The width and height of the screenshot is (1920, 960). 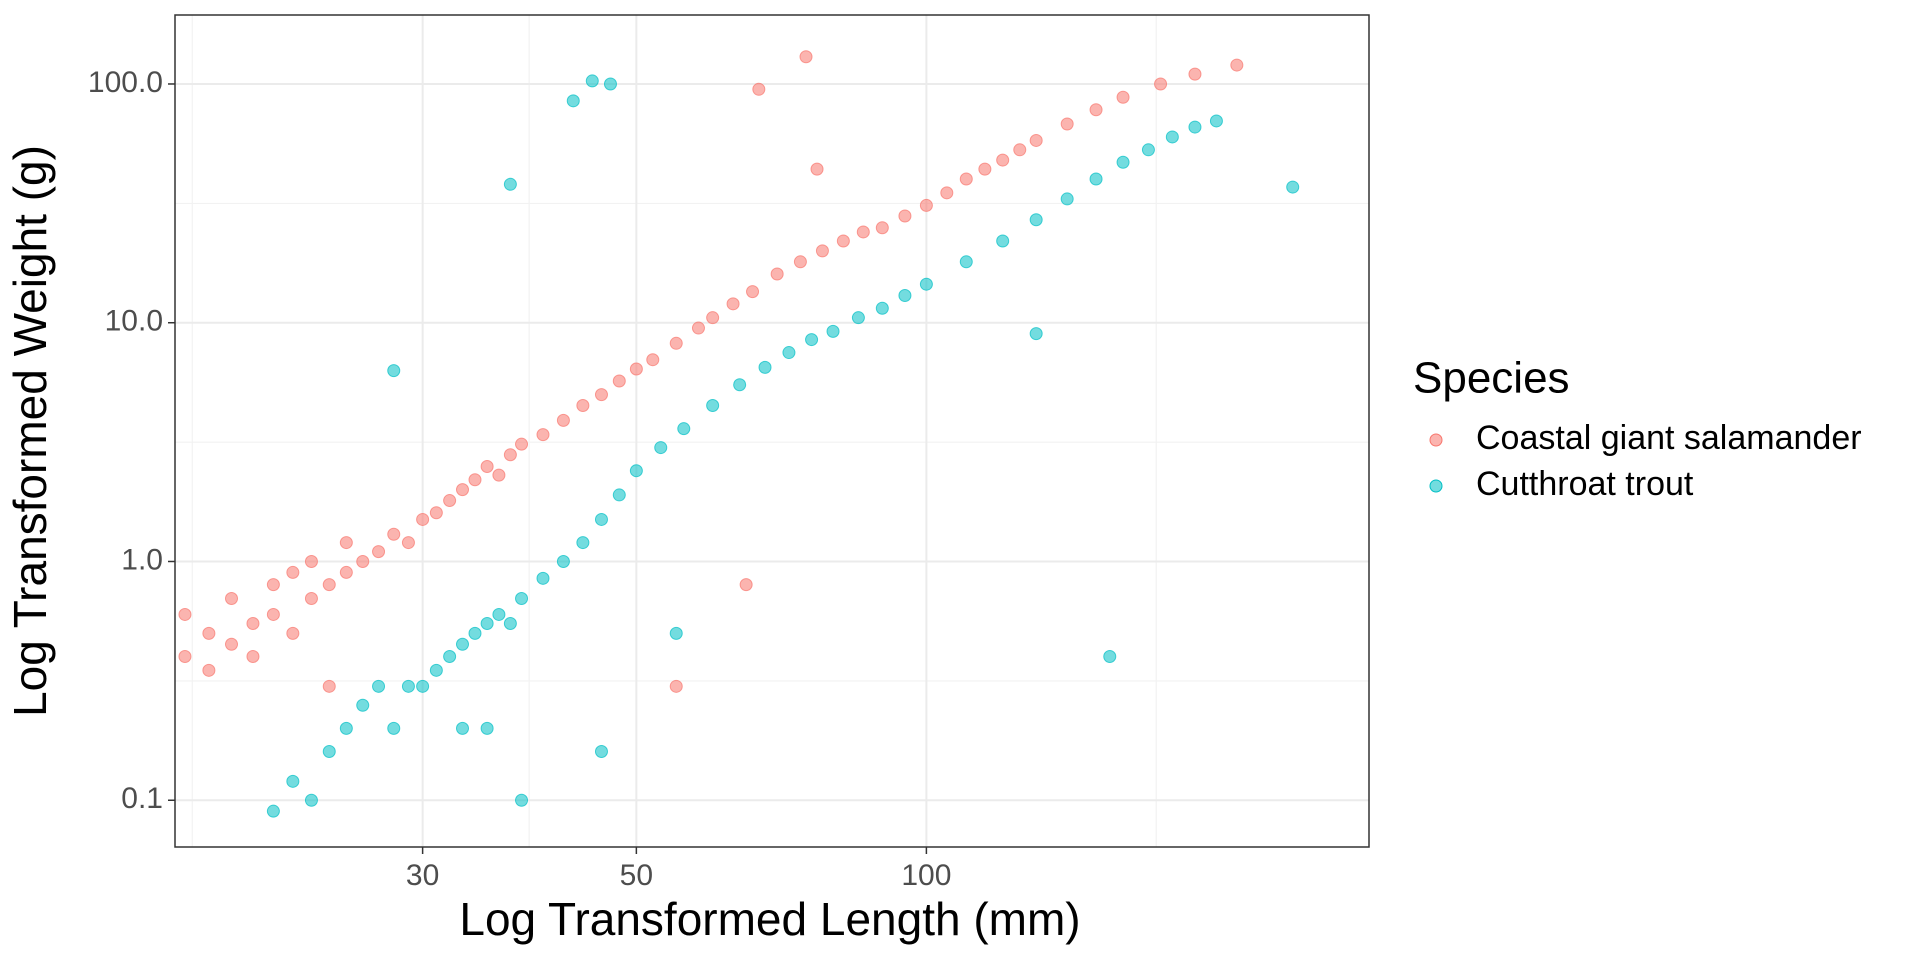 What do you see at coordinates (769, 919) in the screenshot?
I see `x-axis-title: Log Transformed Length (mm)` at bounding box center [769, 919].